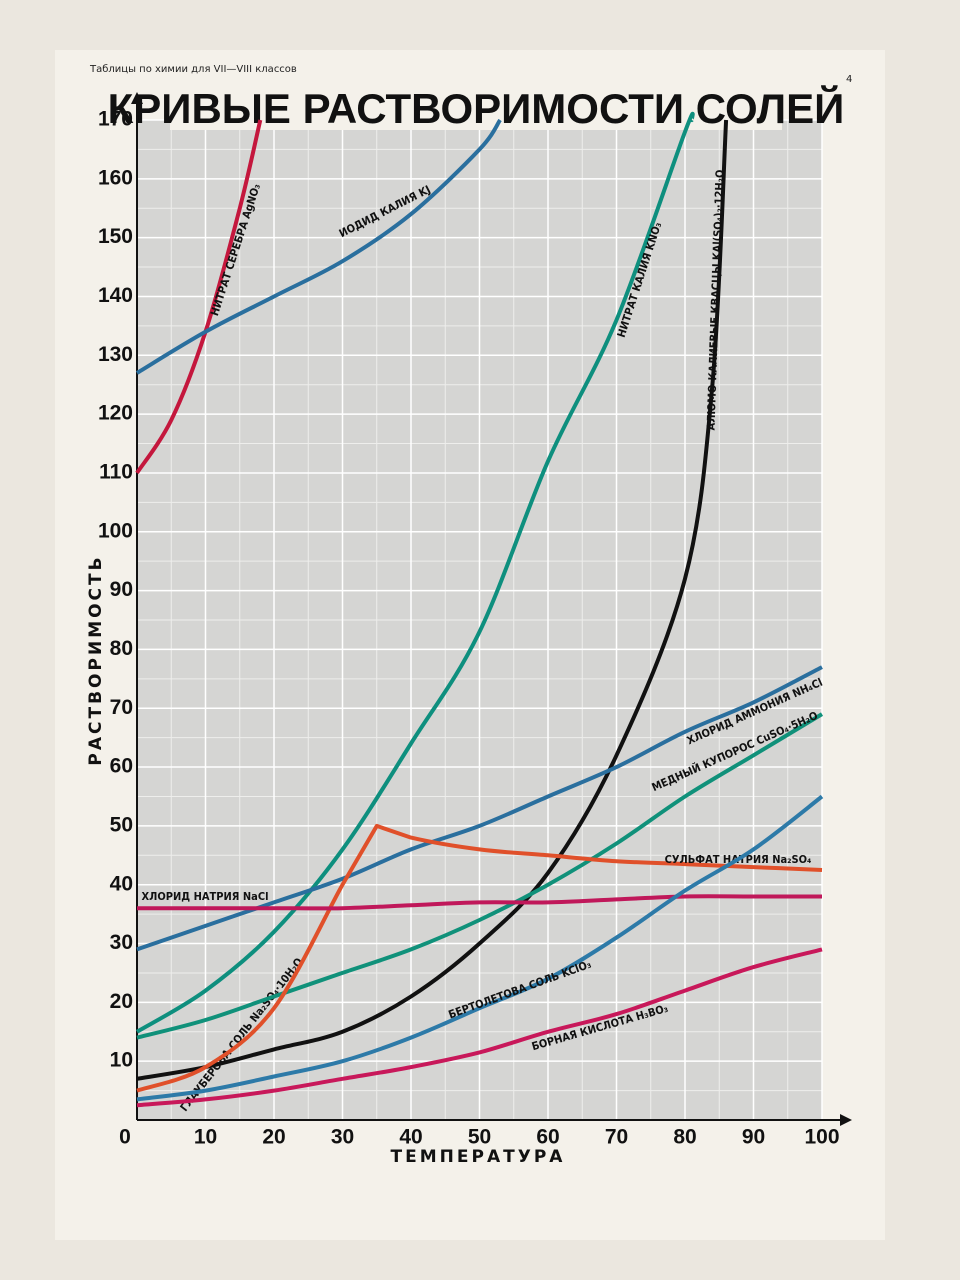 The image size is (960, 1280). What do you see at coordinates (478, 1157) in the screenshot?
I see `x-axis-label: ТЕМПЕРАТУРА` at bounding box center [478, 1157].